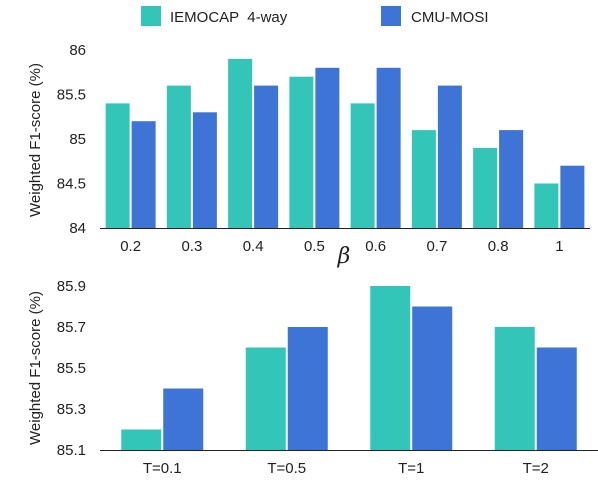  Describe the element at coordinates (204, 170) in the screenshot. I see `bar-cmu-mosi-0.3` at that location.